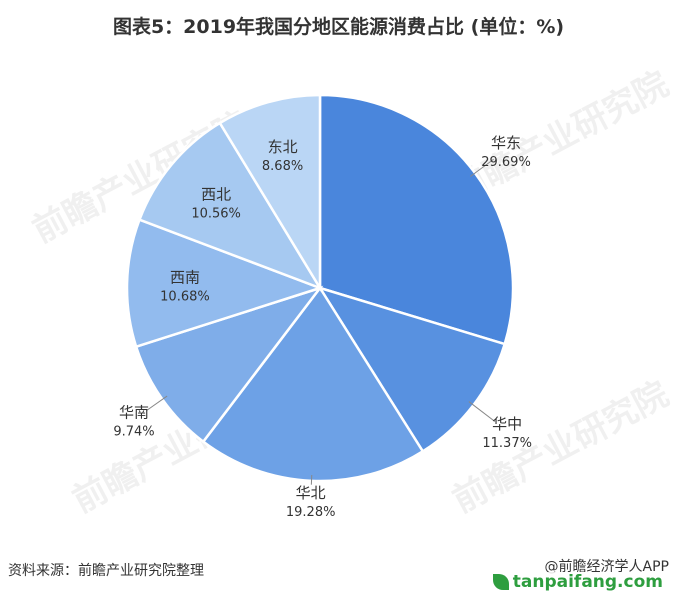 This screenshot has width=677, height=596. What do you see at coordinates (507, 443) in the screenshot?
I see `slice-value-2: 11.37%` at bounding box center [507, 443].